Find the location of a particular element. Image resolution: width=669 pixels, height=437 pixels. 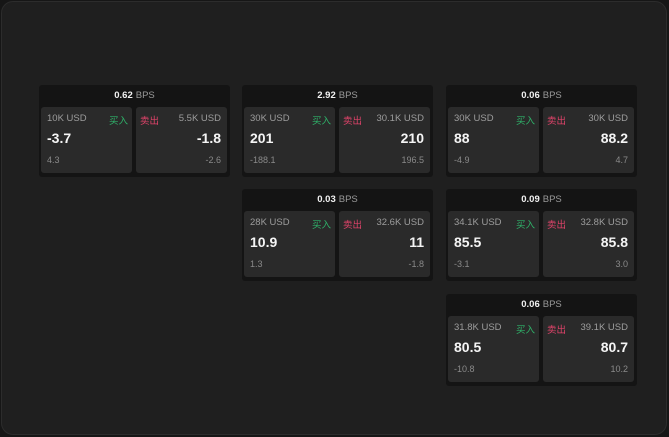

spread-header: 2.92 BPS is located at coordinates (337, 96).